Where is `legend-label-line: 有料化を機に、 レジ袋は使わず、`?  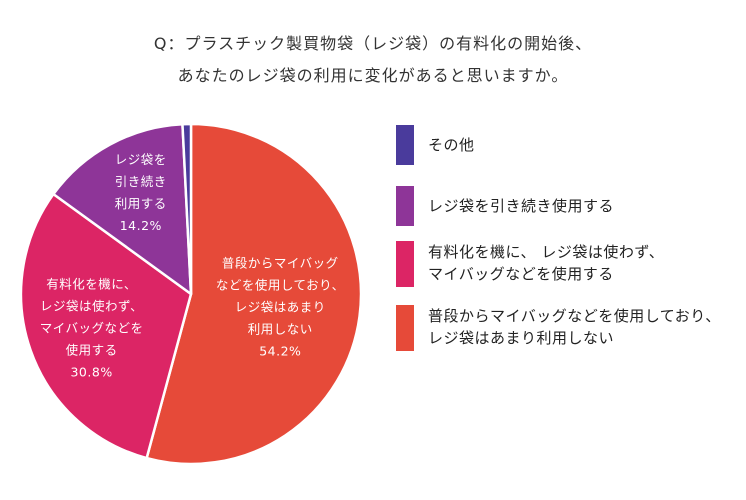 legend-label-line: 有料化を機に、 レジ袋は使わず、 is located at coordinates (546, 252).